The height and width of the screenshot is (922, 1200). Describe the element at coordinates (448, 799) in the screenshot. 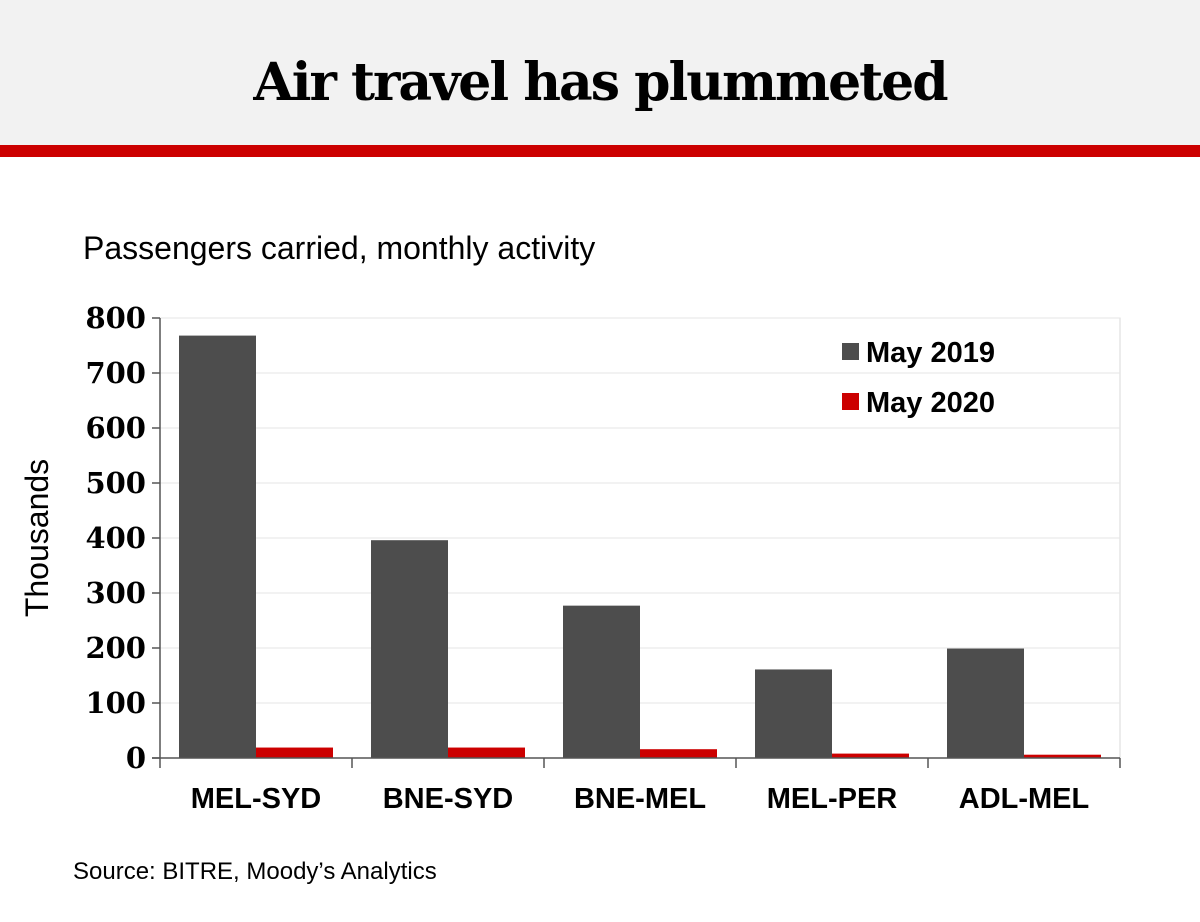

I see `x-tick-label: BNE-SYD` at that location.